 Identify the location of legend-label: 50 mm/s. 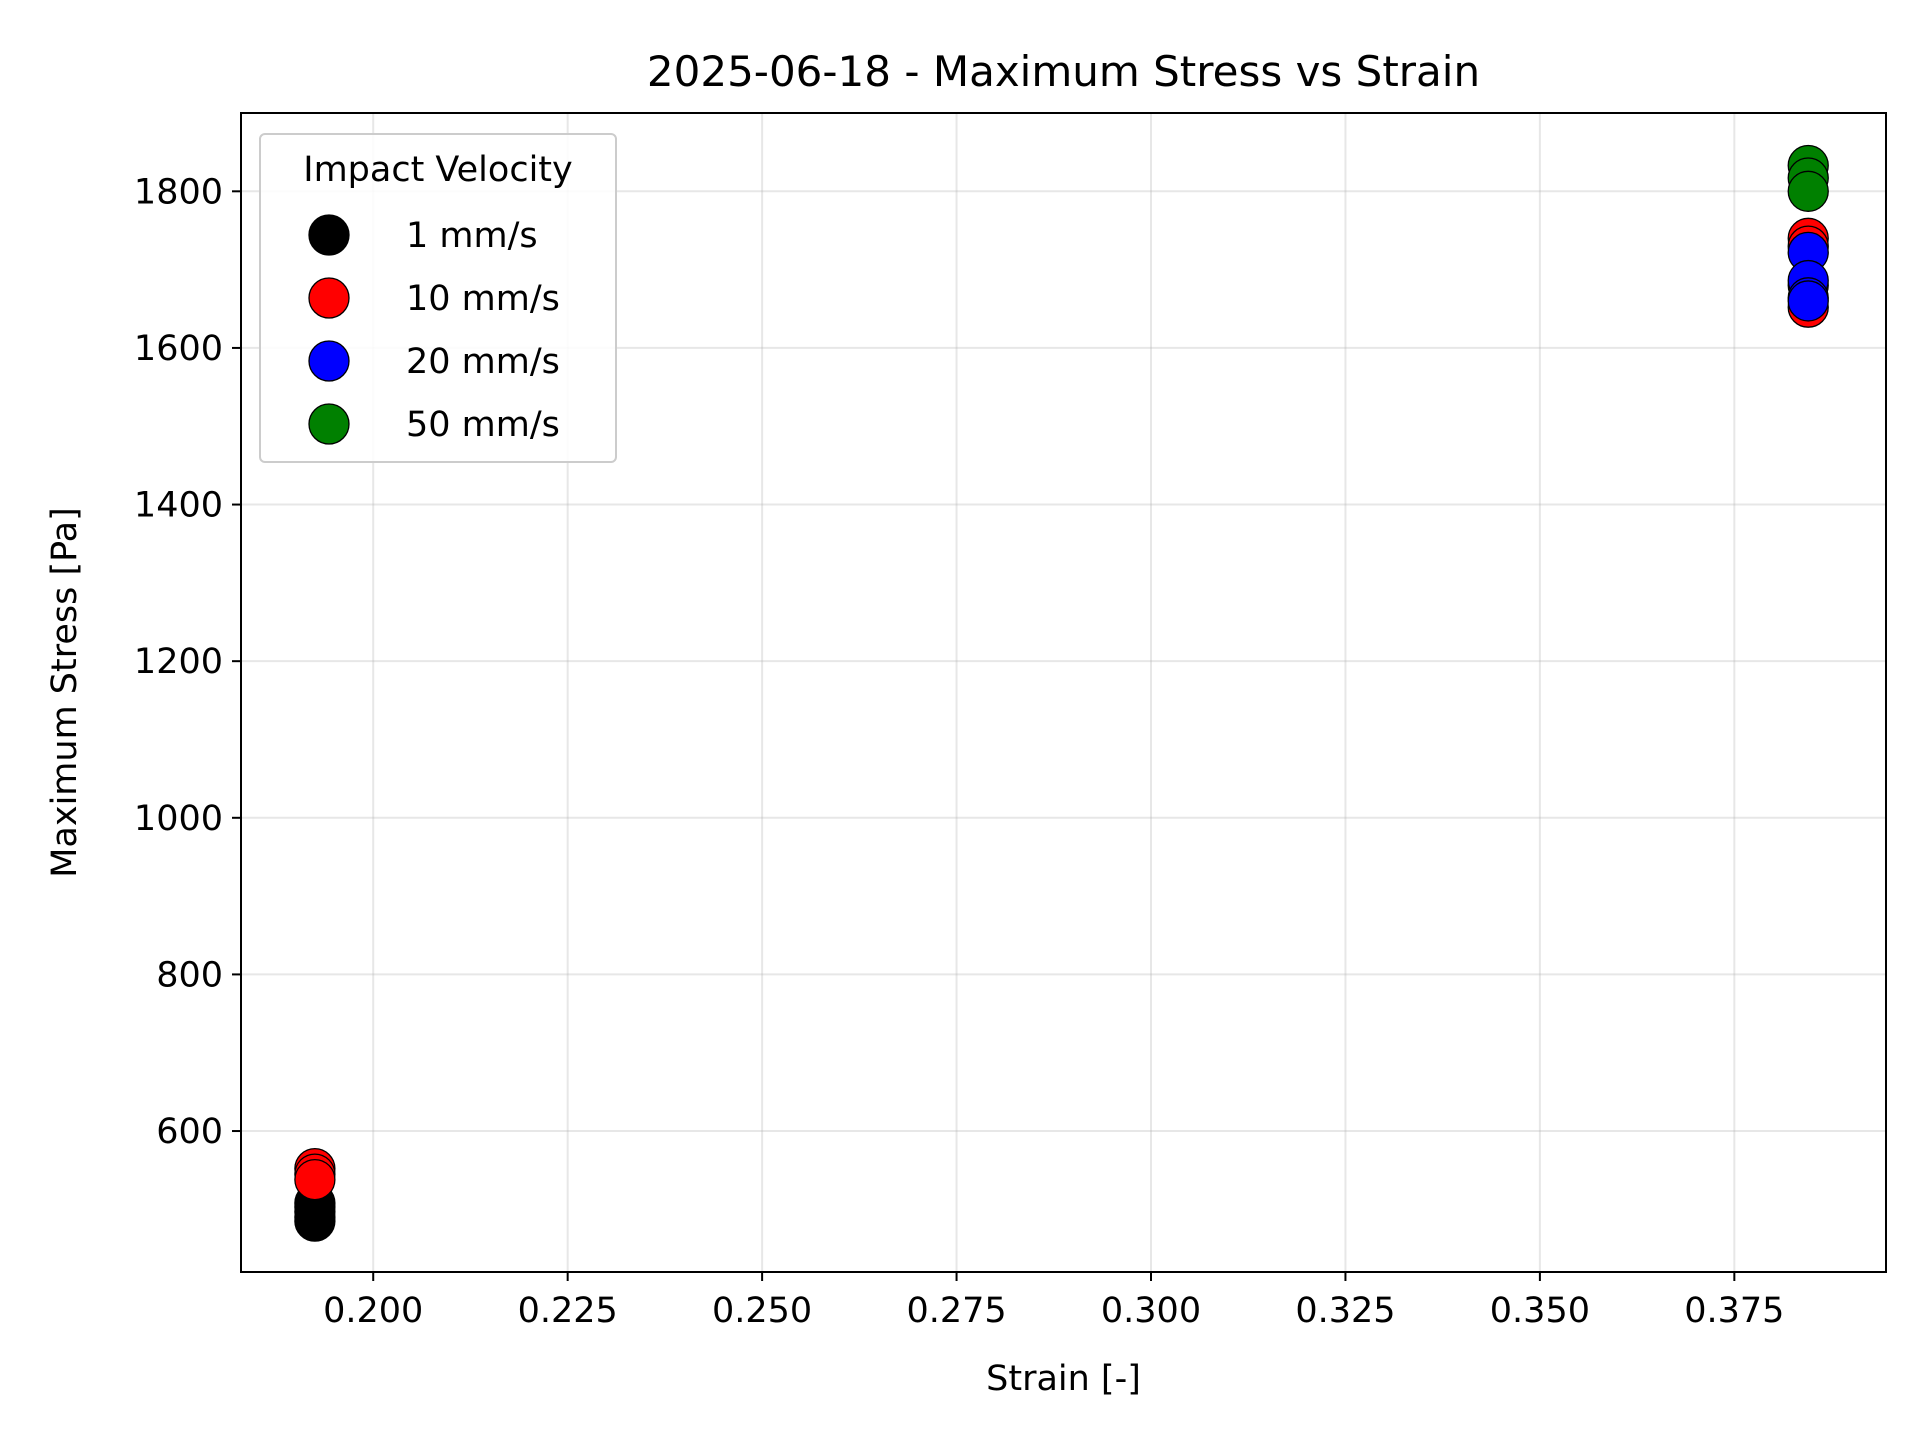
(483, 425).